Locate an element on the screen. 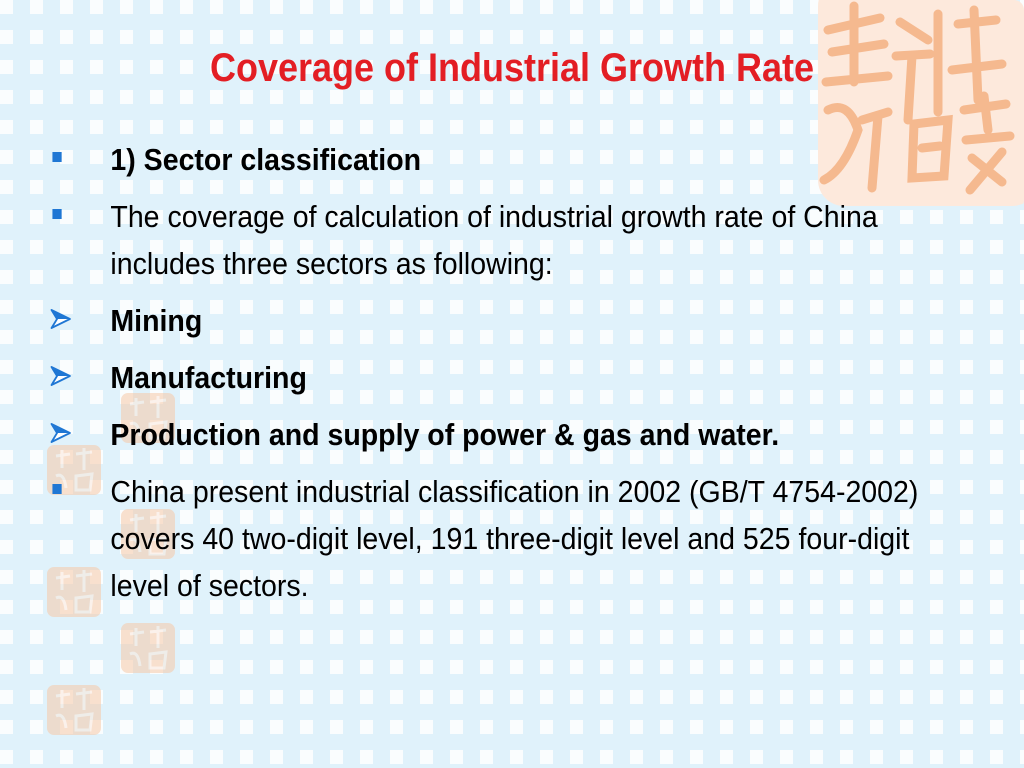  bullet-text: Manufacturing is located at coordinates (208, 377).